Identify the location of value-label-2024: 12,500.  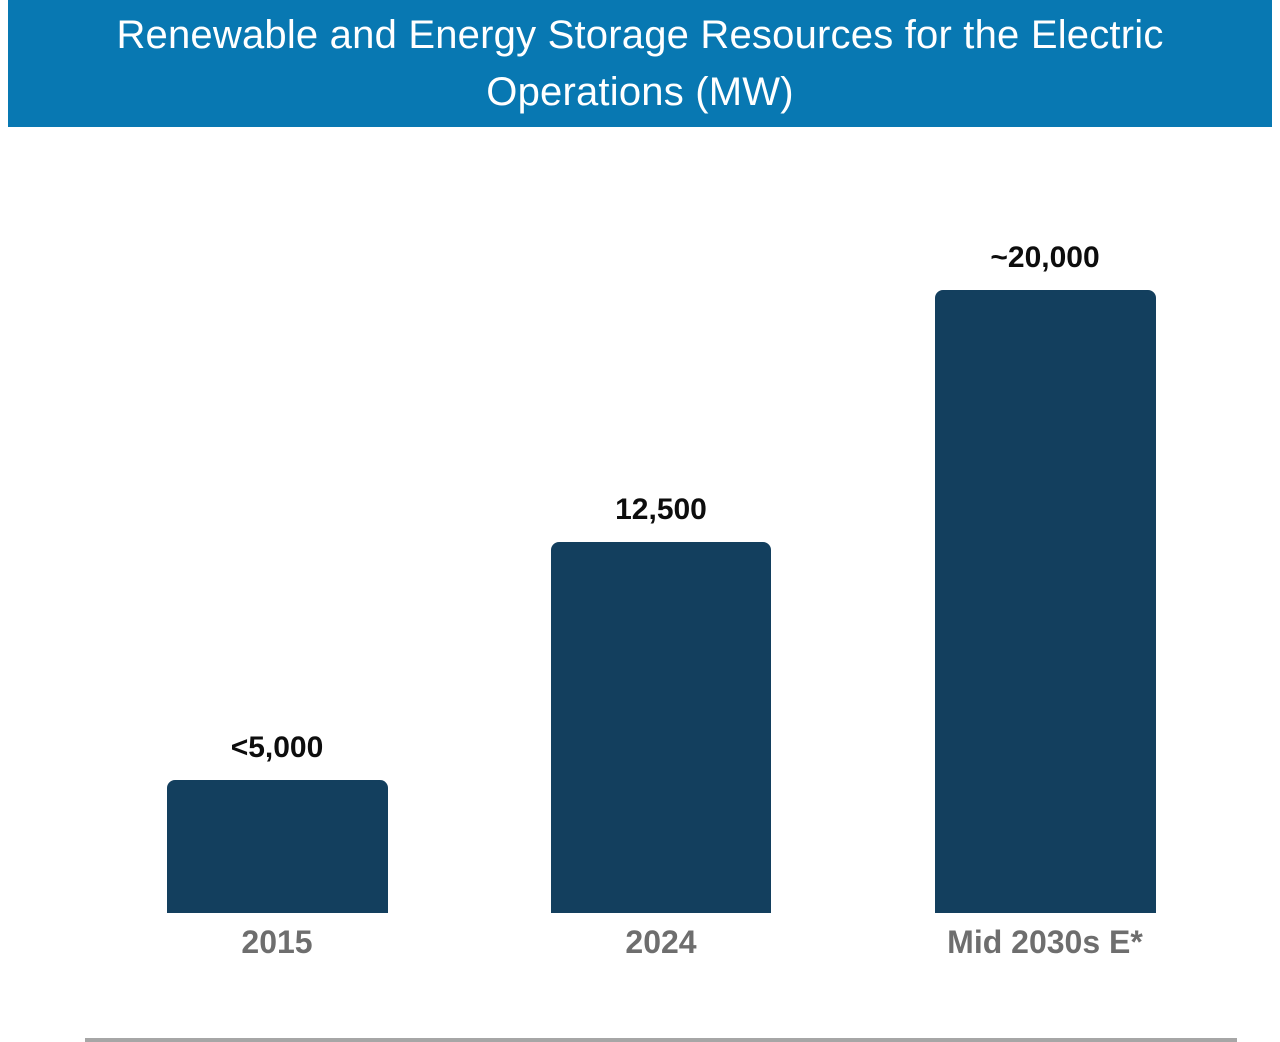
(661, 509).